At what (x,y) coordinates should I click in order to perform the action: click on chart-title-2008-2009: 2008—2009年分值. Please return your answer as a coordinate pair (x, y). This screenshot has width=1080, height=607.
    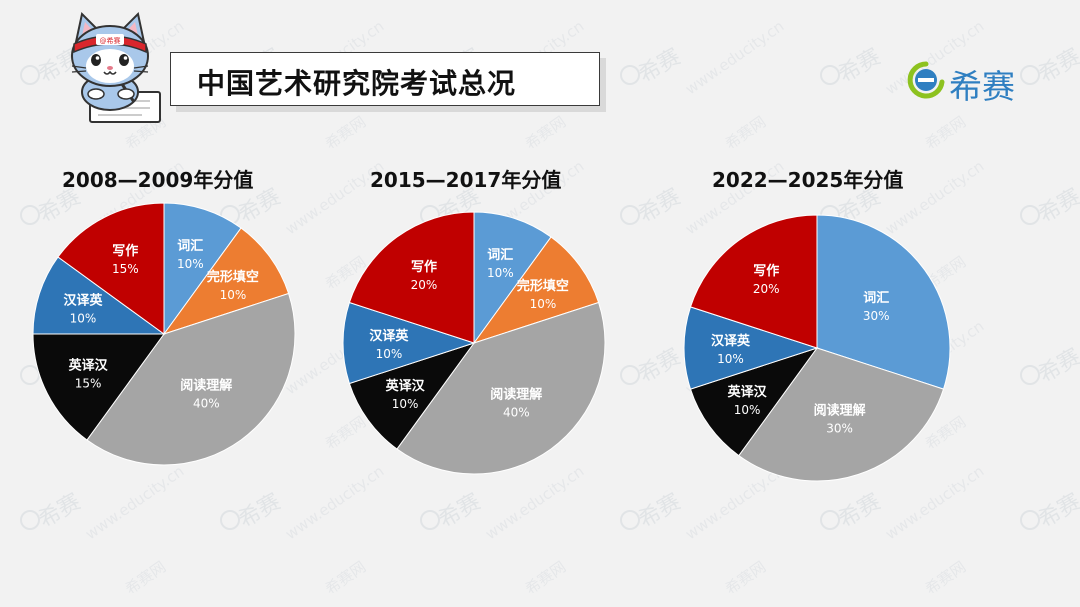
    Looking at the image, I should click on (158, 180).